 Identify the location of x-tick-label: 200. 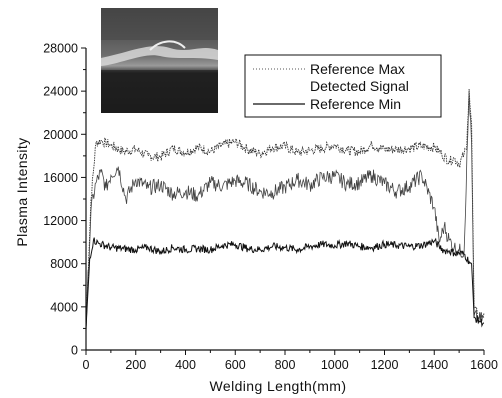
(135, 365).